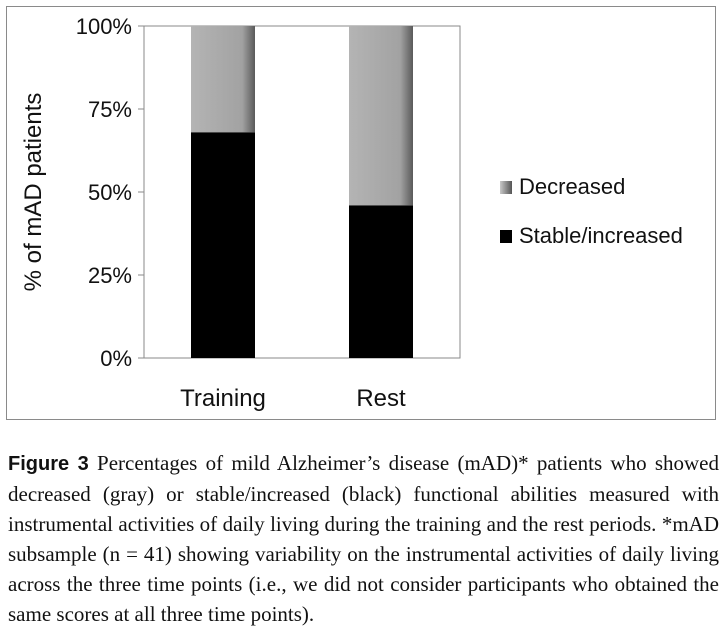 Image resolution: width=727 pixels, height=637 pixels. What do you see at coordinates (110, 109) in the screenshot?
I see `y-tick-label: 75%` at bounding box center [110, 109].